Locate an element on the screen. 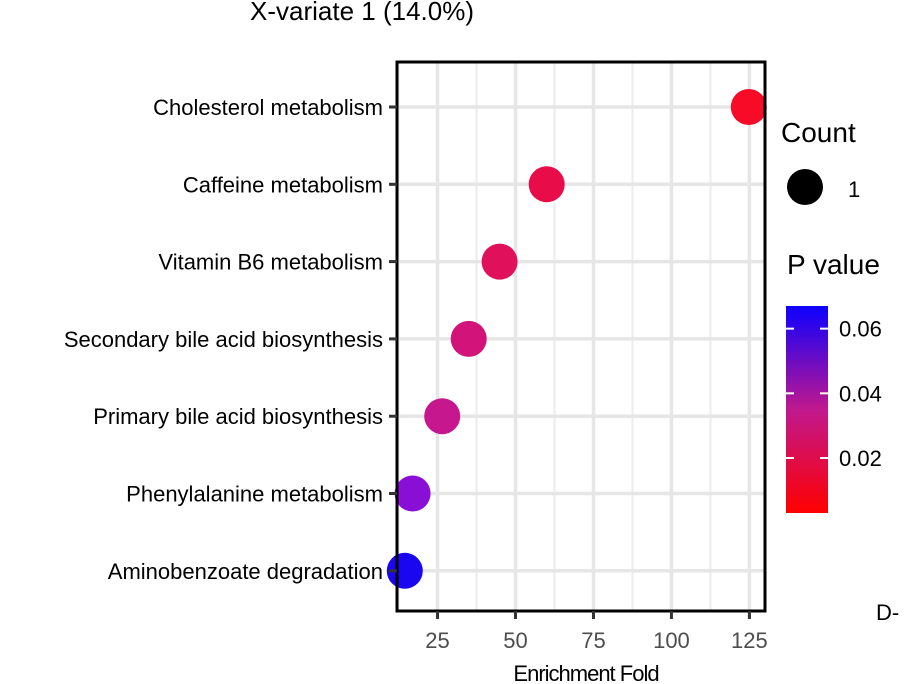  y-tick-label: Secondary bile acid biosynthesis is located at coordinates (223, 339).